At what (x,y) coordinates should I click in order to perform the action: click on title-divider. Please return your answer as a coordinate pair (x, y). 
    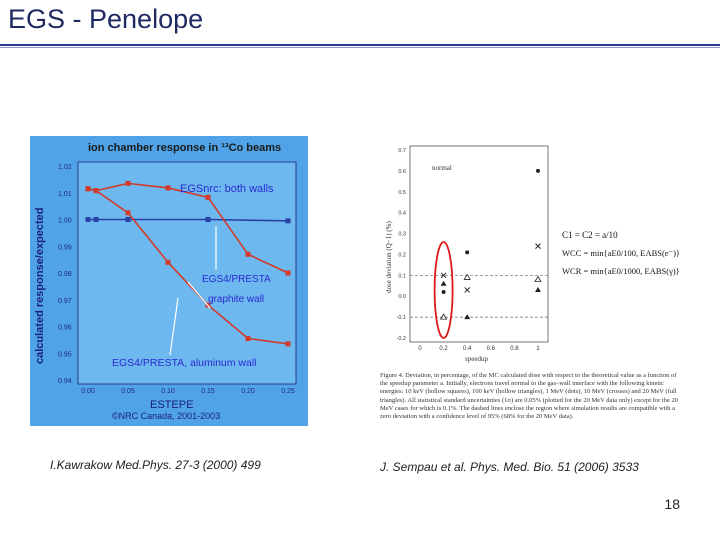
    Looking at the image, I should click on (360, 45).